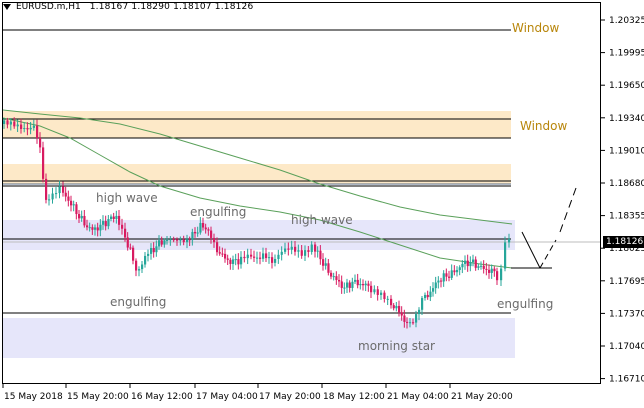 Image resolution: width=644 pixels, height=408 pixels. What do you see at coordinates (626, 184) in the screenshot?
I see `price-tick-label: 1.18680` at bounding box center [626, 184].